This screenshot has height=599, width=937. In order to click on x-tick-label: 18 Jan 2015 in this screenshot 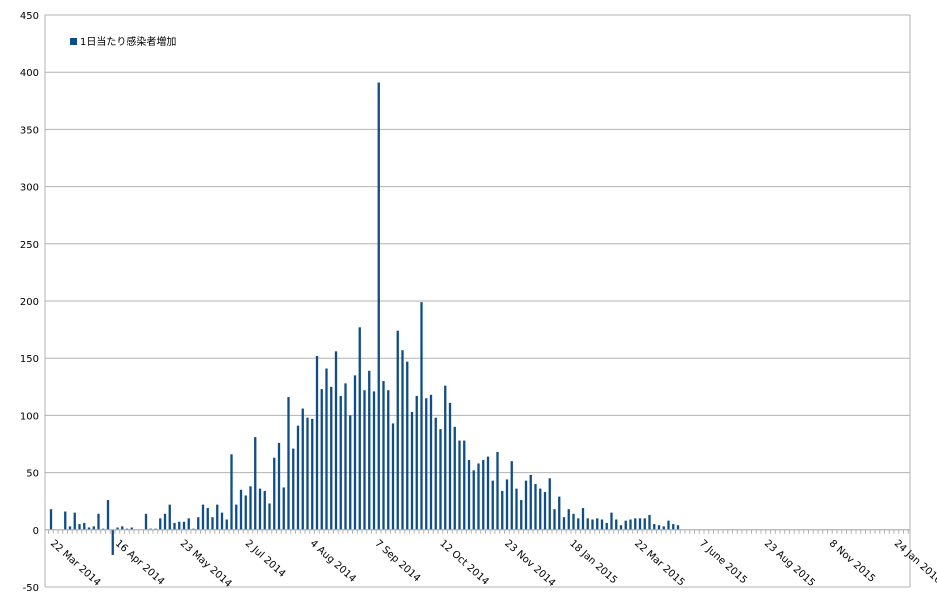, I will do `click(593, 562)`.